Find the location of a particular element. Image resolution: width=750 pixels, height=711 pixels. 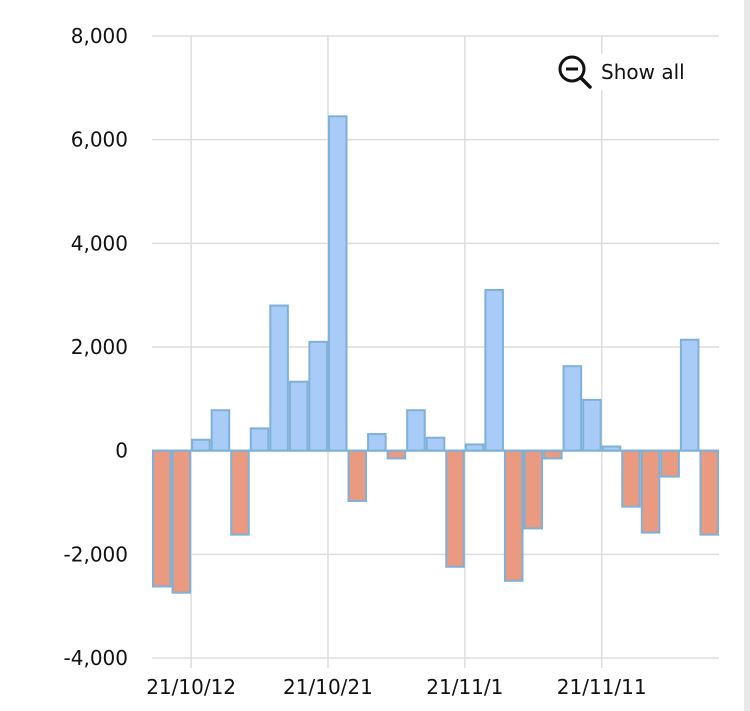

x-tick-label: 21/11/1 is located at coordinates (464, 687).